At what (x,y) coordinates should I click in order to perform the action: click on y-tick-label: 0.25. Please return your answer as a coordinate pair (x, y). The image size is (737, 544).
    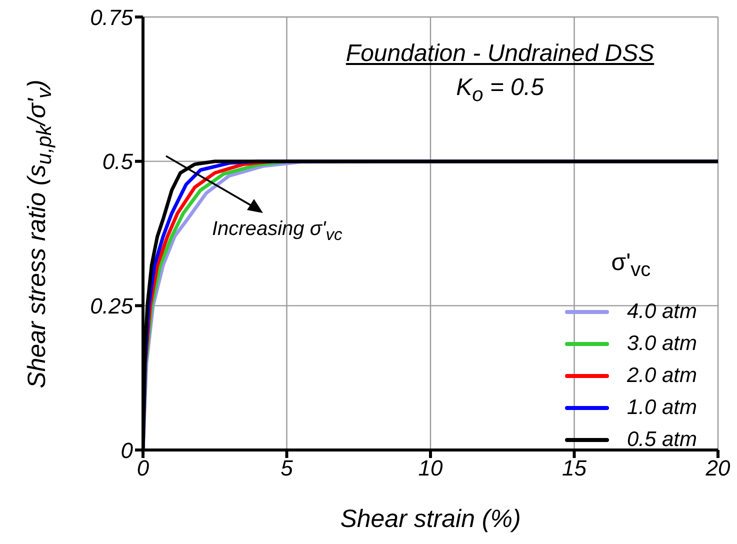
    Looking at the image, I should click on (112, 305).